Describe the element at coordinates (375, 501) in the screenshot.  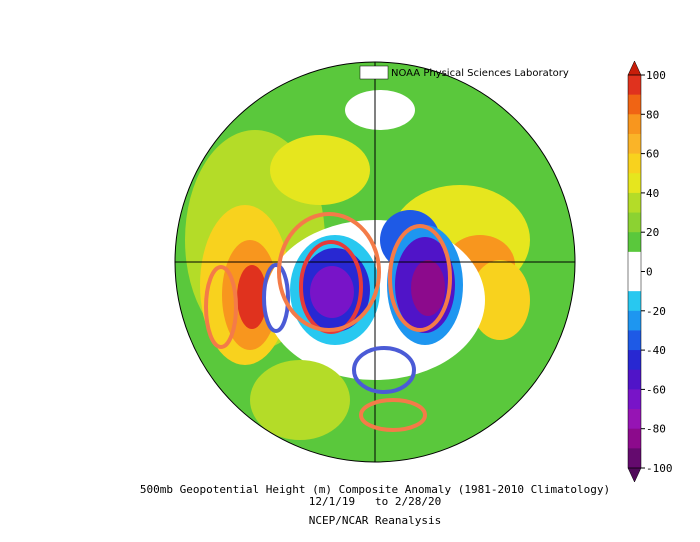
I see `date-range: 12/1/19 to 2/28/20` at that location.